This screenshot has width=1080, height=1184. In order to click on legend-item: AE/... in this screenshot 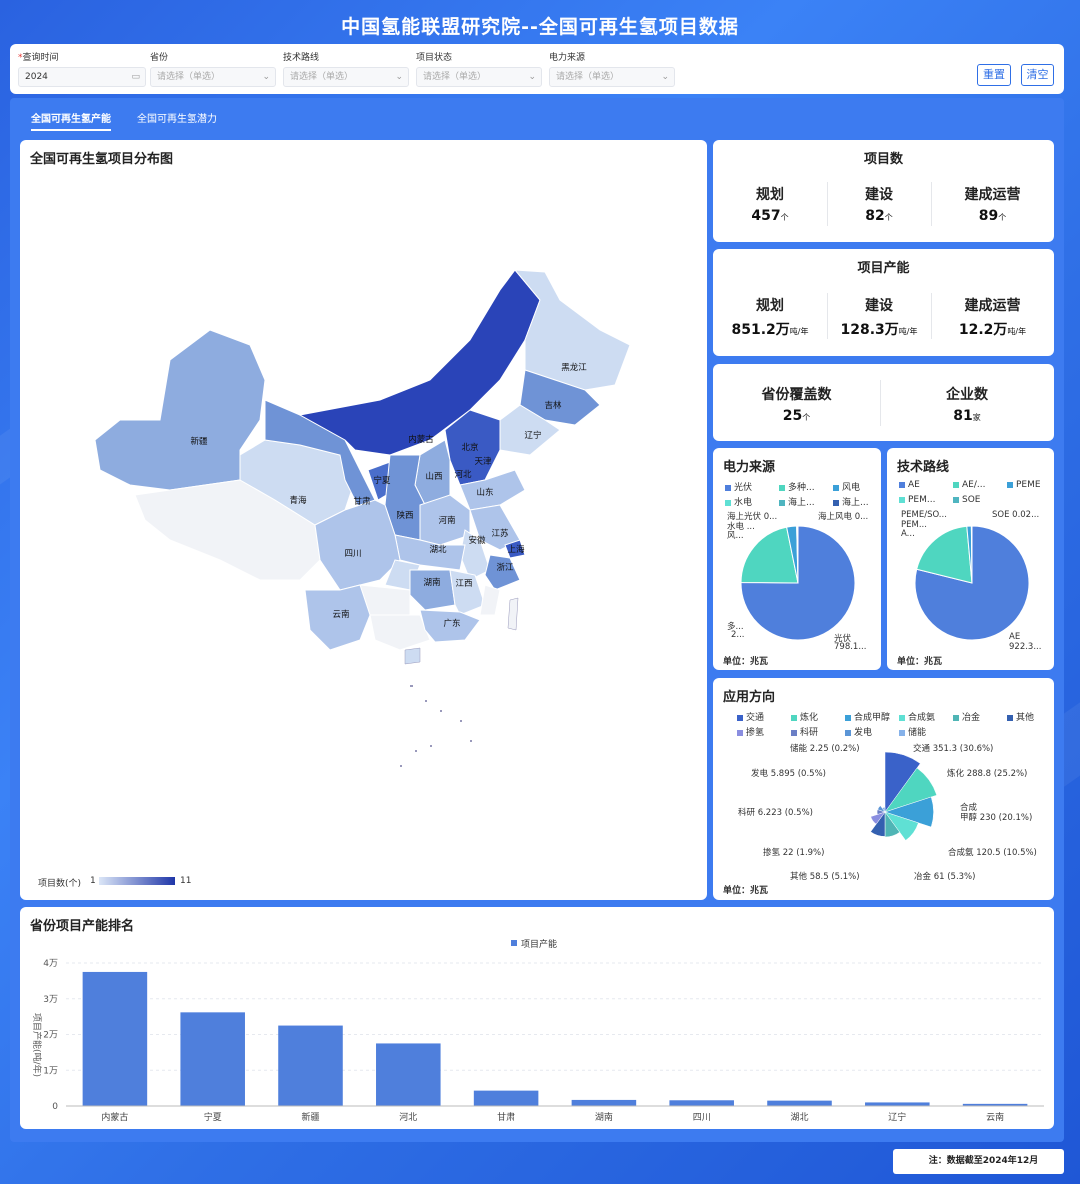, I will do `click(969, 485)`.